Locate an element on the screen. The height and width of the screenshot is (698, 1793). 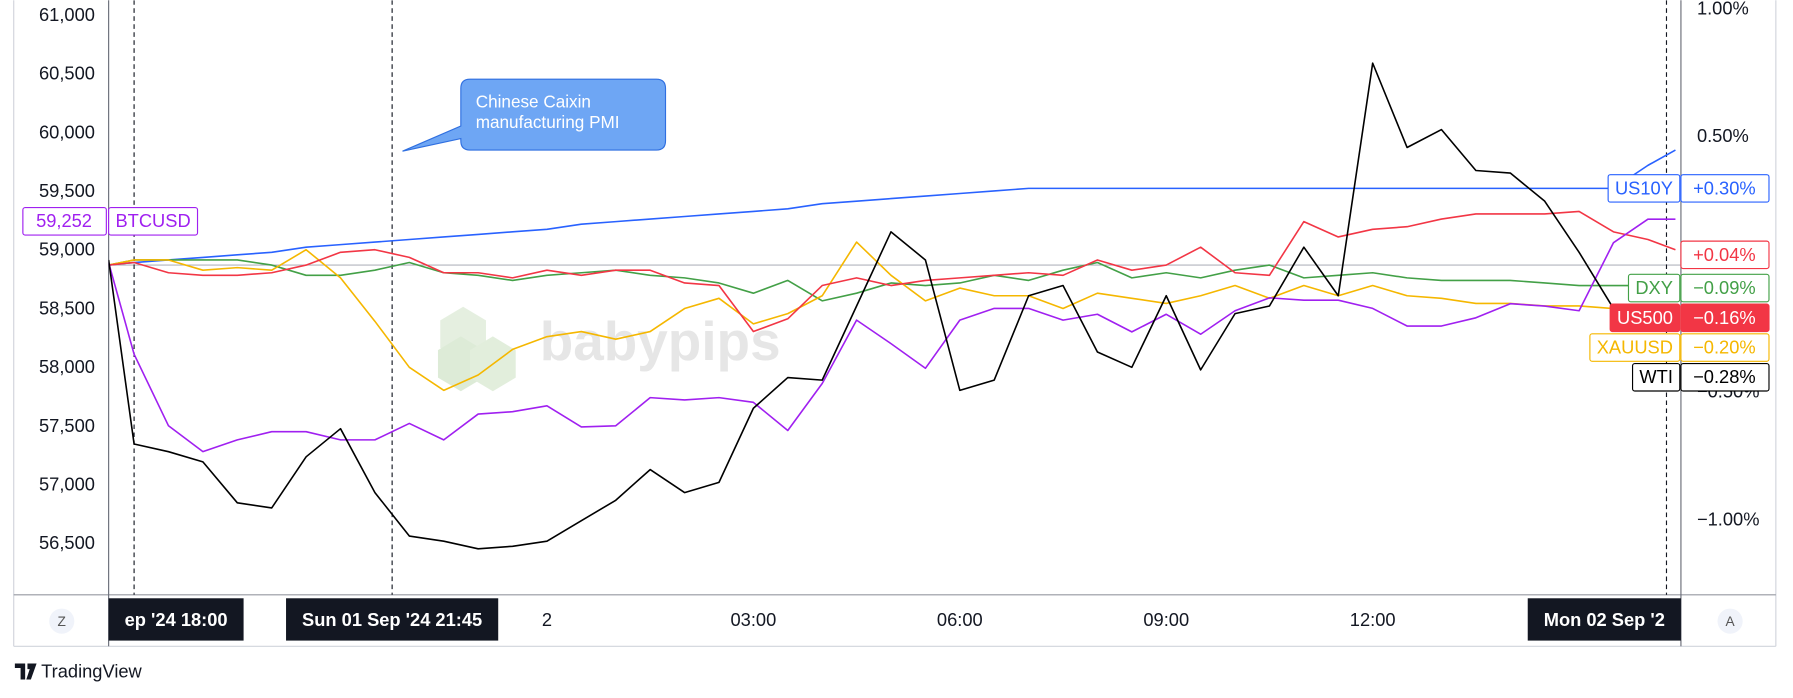
y-tick-label: 60,500 is located at coordinates (67, 73).